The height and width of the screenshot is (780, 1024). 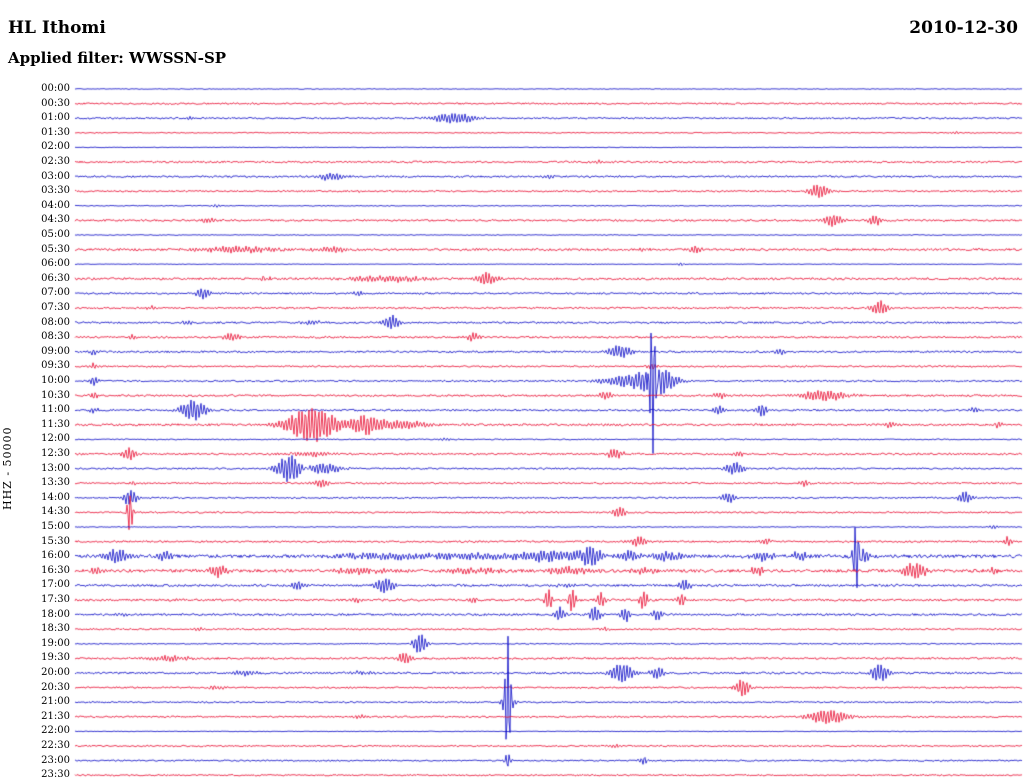 I want to click on time-label: 18:30, so click(x=55, y=629).